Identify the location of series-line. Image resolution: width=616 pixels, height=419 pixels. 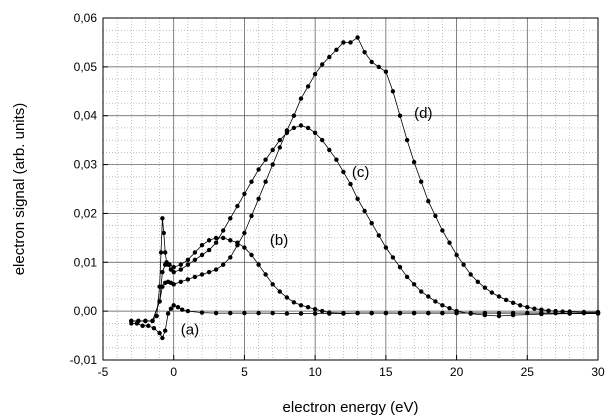
(364, 321).